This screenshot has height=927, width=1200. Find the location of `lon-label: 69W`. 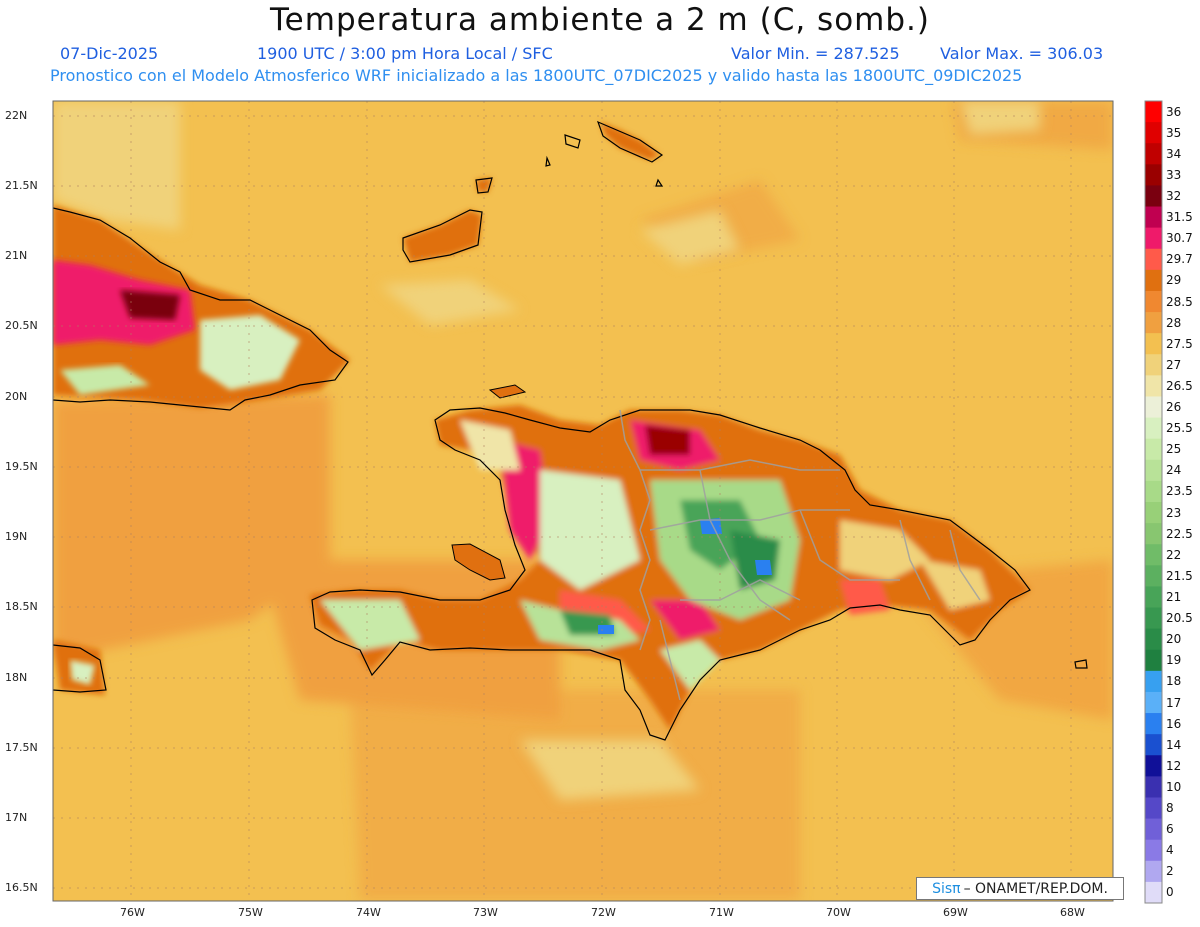

lon-label: 69W is located at coordinates (955, 912).